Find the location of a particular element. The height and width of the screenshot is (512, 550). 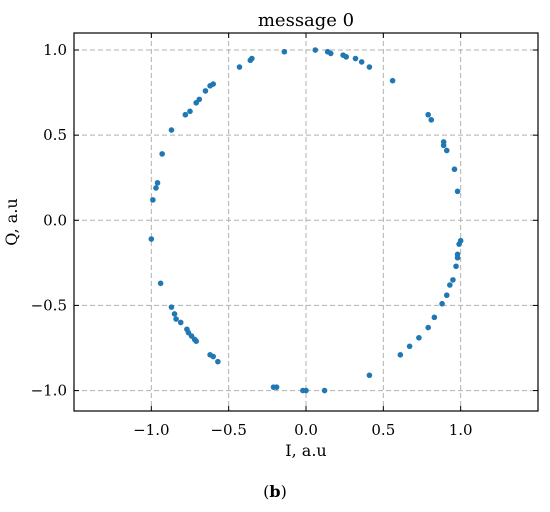

caption-letter: b is located at coordinates (275, 491).